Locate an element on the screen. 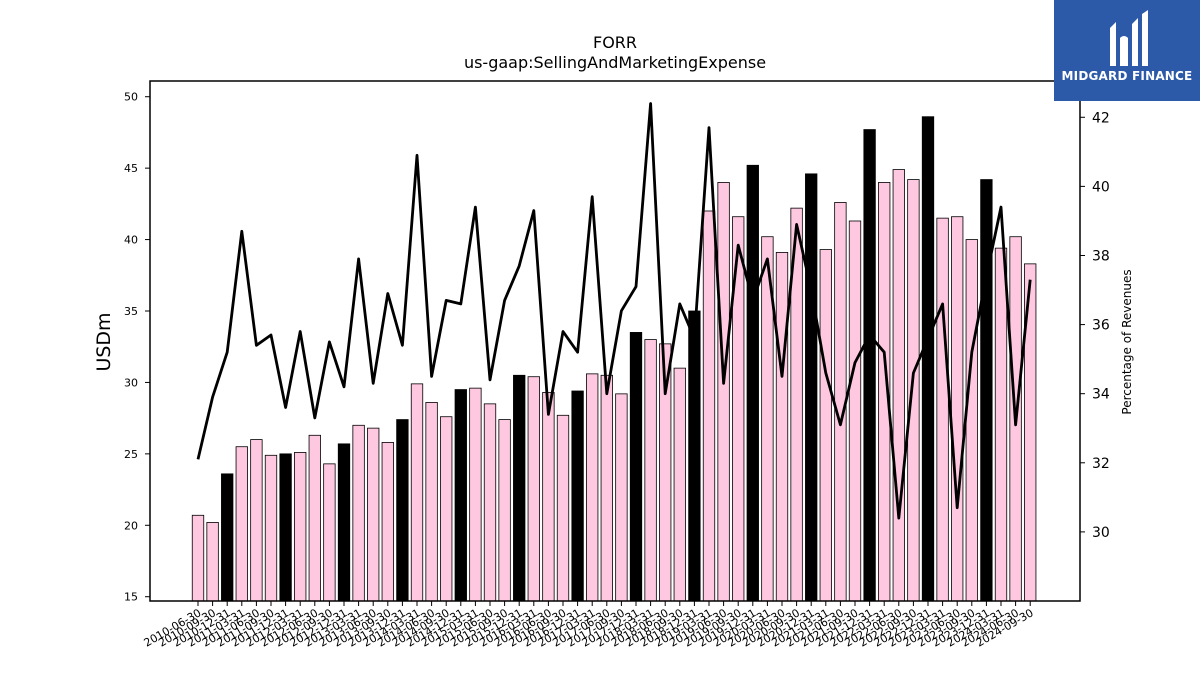 This screenshot has height=675, width=1200. chart-title: FORR is located at coordinates (615, 42).